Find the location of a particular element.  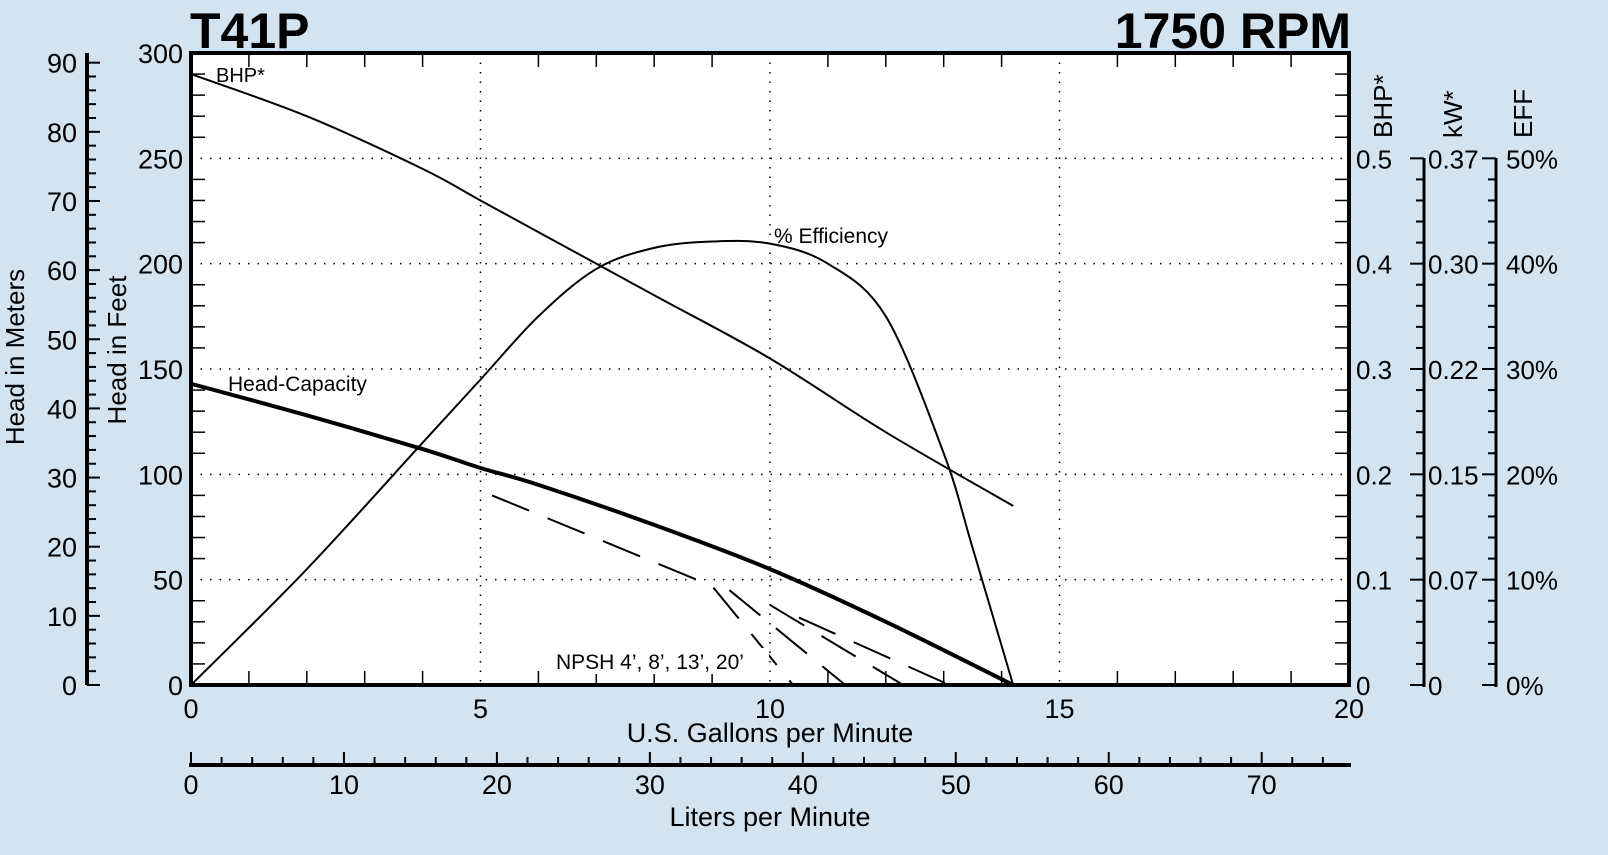

lpm-tick-label: 0 is located at coordinates (190, 785).